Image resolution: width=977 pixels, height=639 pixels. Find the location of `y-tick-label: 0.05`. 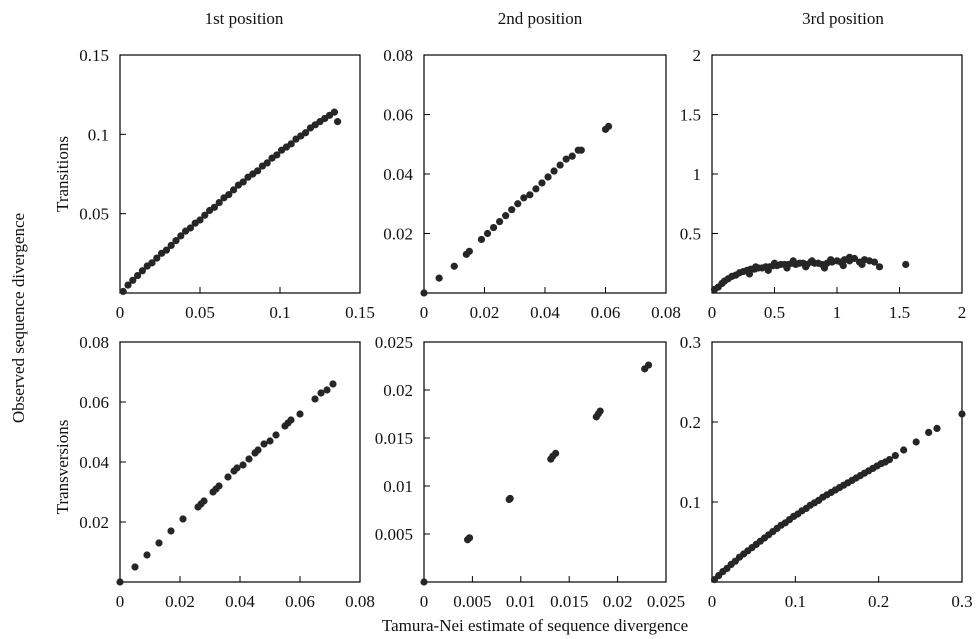

y-tick-label: 0.05 is located at coordinates (94, 214).